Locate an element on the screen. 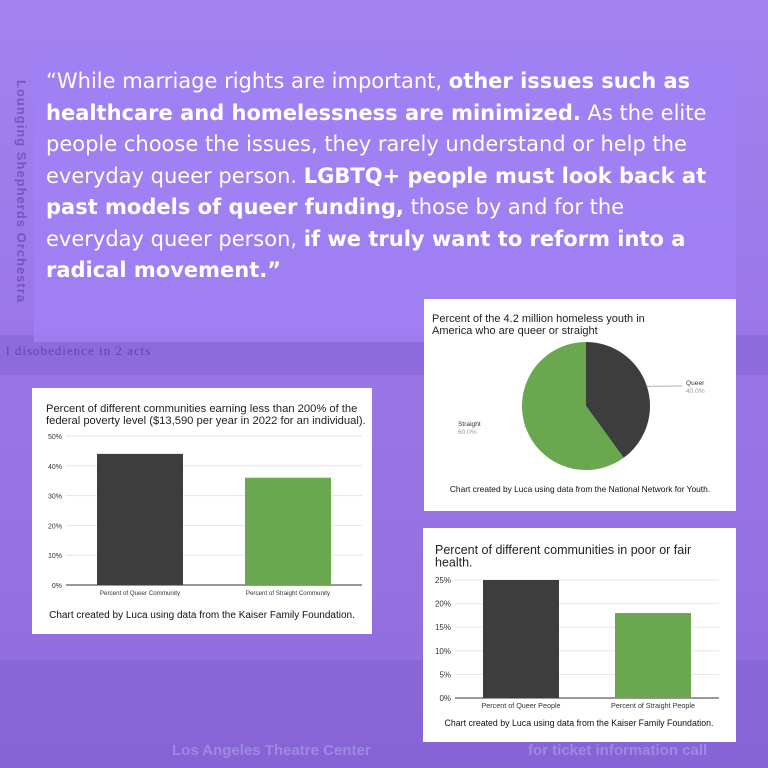  chart-title-line: health. is located at coordinates (454, 563).